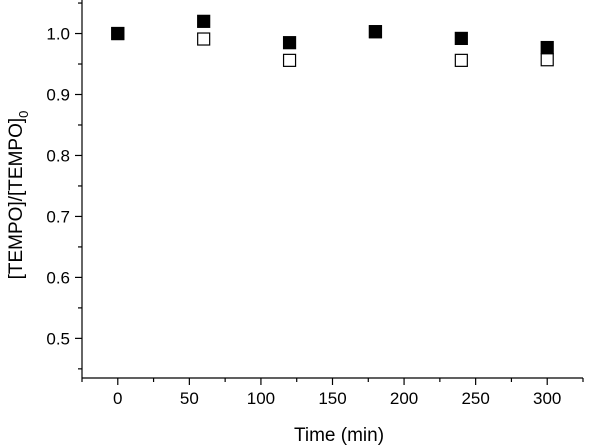 The image size is (591, 445). What do you see at coordinates (332, 40) in the screenshot?
I see `data-markers` at bounding box center [332, 40].